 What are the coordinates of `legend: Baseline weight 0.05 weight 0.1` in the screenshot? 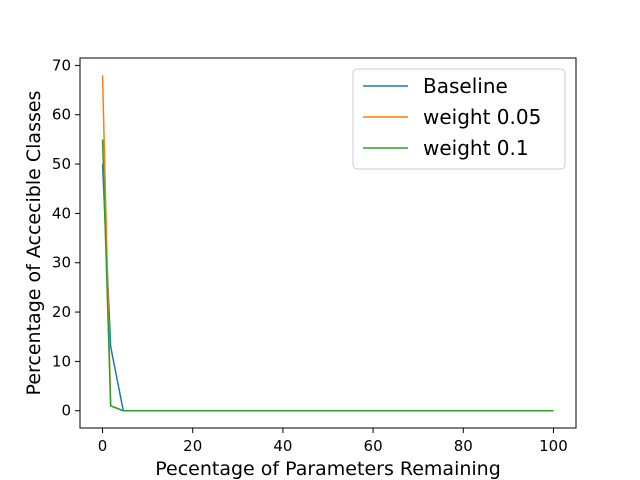 It's located at (459, 119).